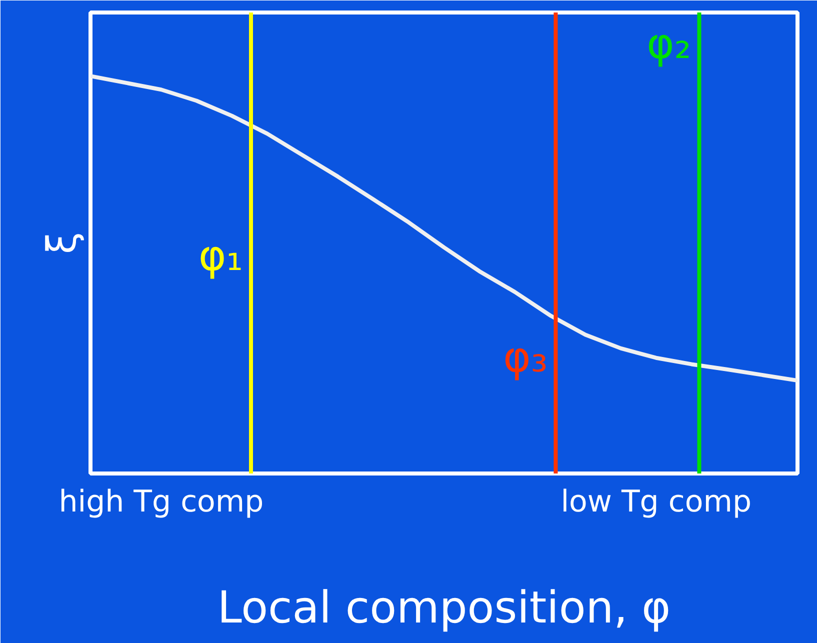  I want to click on x-tick-label: low Tg comp, so click(656, 502).